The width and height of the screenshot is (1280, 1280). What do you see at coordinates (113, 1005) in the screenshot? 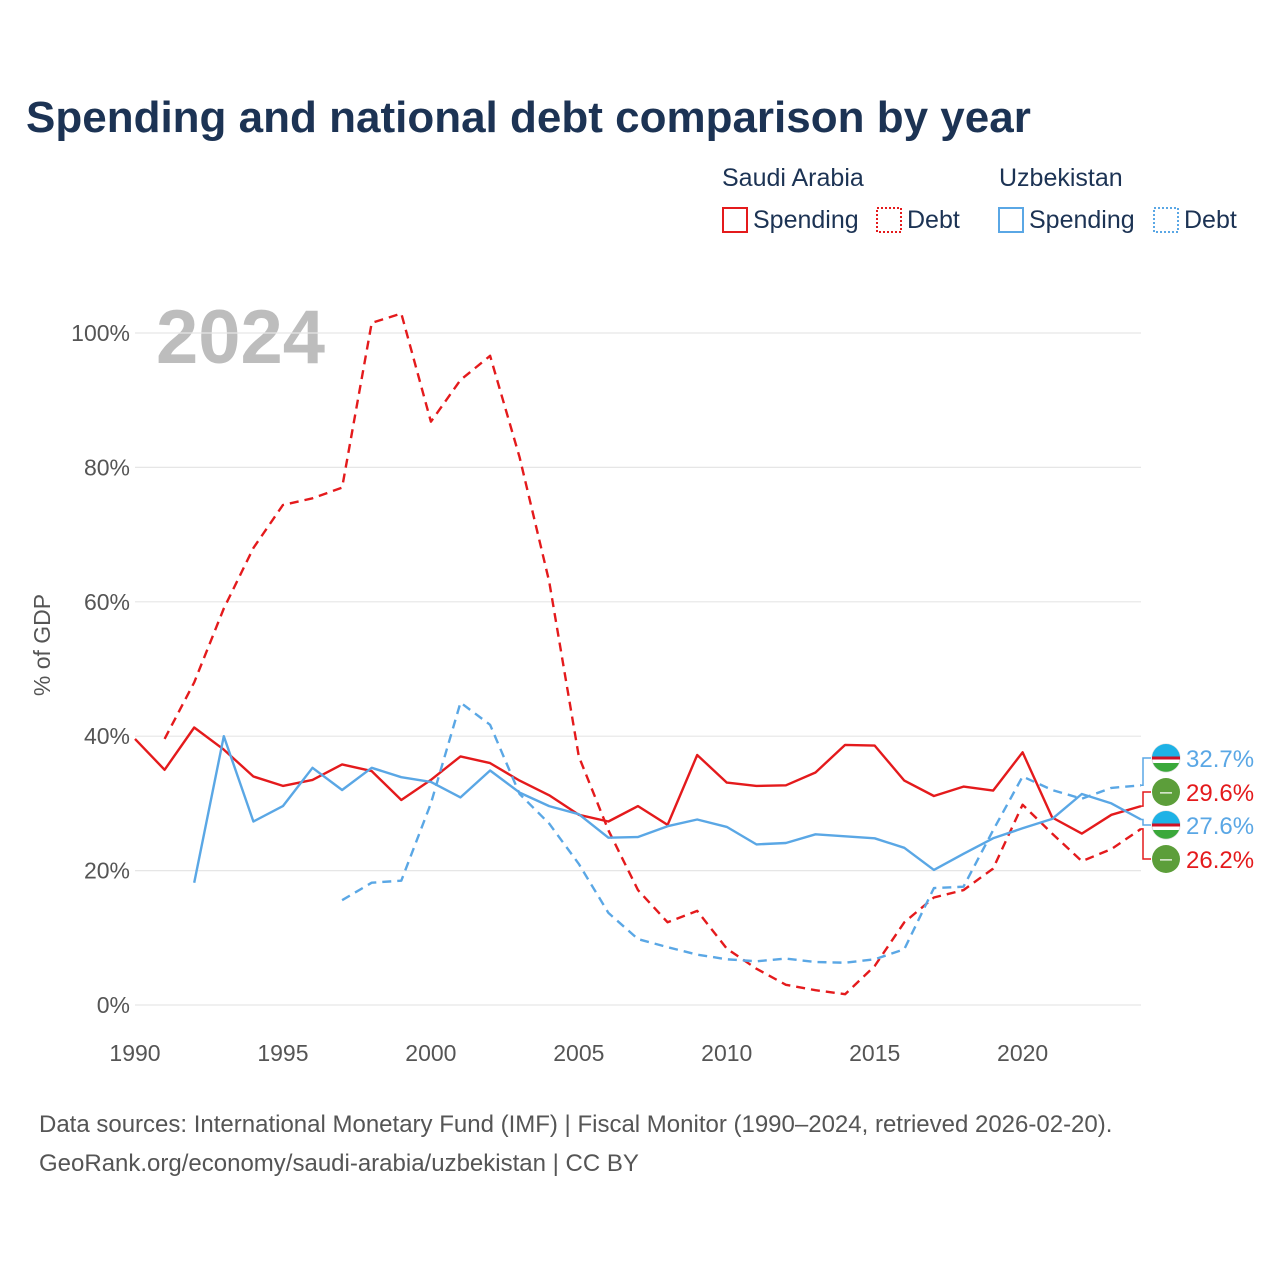
I see `y-tick-label: 0%` at bounding box center [113, 1005].